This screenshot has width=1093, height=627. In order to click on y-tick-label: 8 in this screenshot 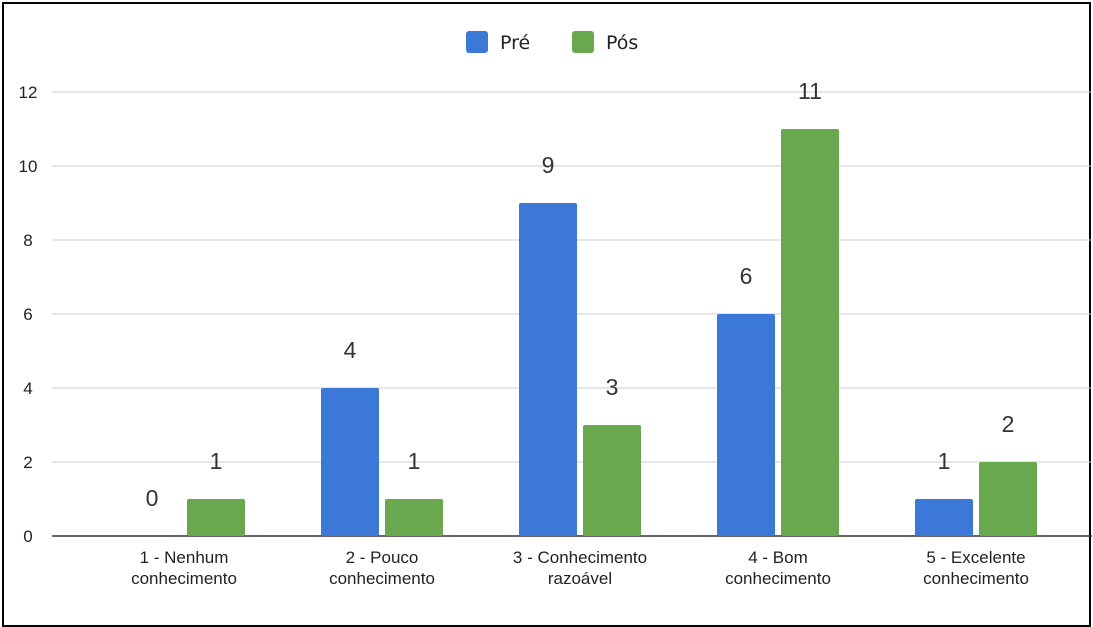, I will do `click(27, 240)`.